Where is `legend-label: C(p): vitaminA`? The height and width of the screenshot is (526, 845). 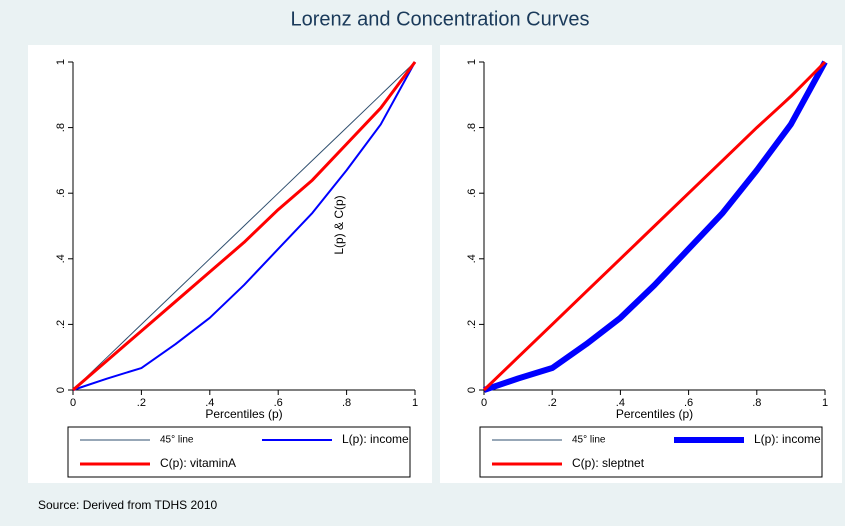 legend-label: C(p): vitaminA is located at coordinates (198, 463).